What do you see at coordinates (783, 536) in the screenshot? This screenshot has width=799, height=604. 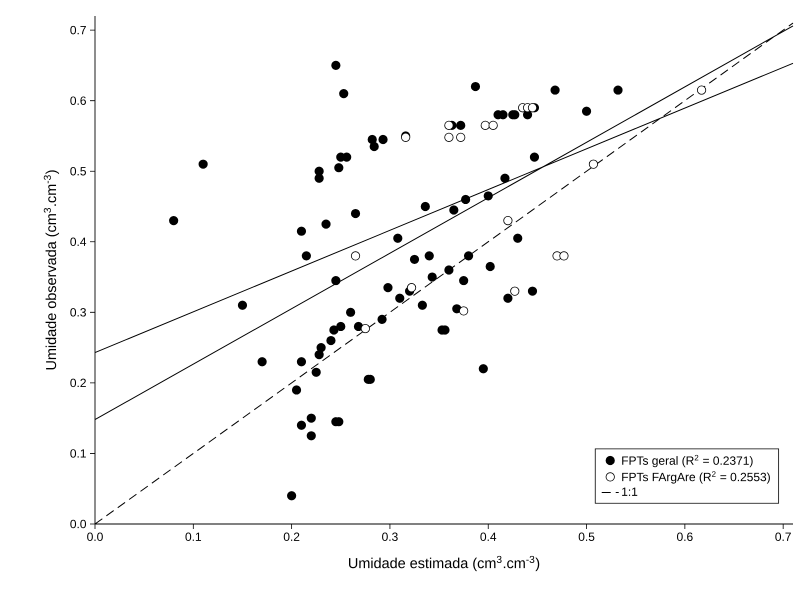 I see `x-tick-label: 0.7` at bounding box center [783, 536].